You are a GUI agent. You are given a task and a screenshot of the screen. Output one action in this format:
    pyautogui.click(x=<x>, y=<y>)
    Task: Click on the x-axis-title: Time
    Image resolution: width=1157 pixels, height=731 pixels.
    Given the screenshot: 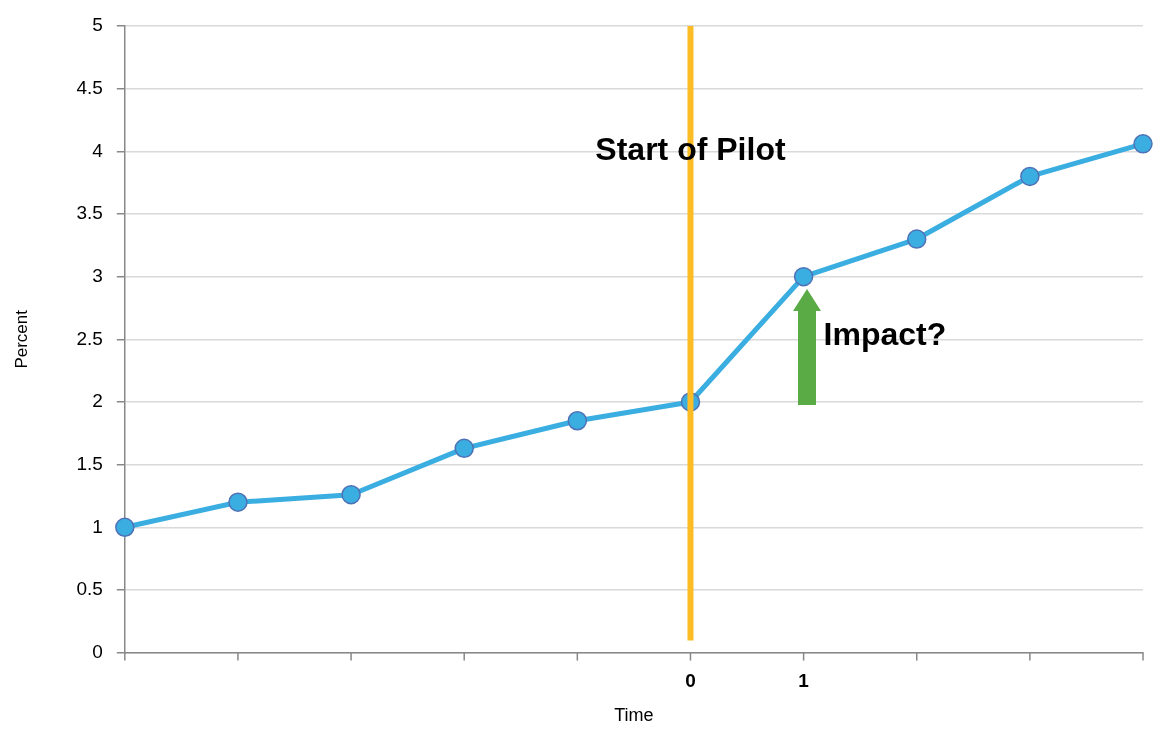 What is the action you would take?
    pyautogui.click(x=634, y=715)
    